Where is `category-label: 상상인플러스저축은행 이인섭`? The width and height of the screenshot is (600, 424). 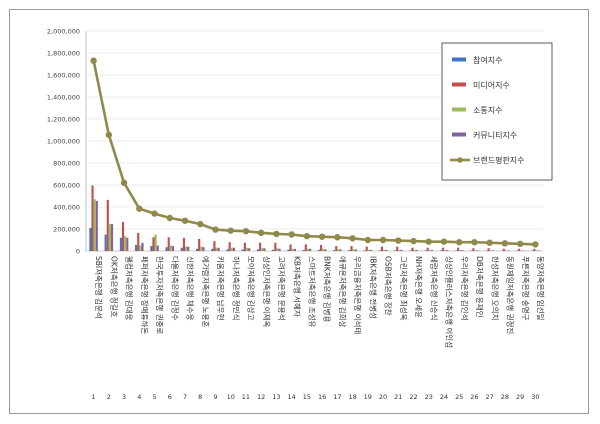
category-label: 상상인플러스저축은행 이인섭 is located at coordinates (450, 302).